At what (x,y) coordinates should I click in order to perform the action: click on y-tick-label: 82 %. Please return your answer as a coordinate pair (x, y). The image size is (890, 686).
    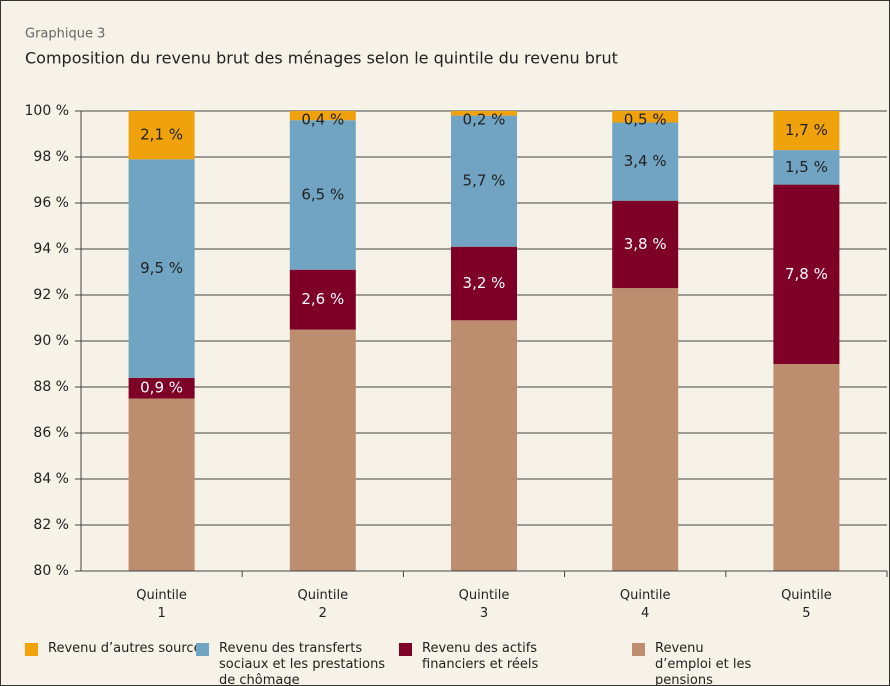
    Looking at the image, I should click on (51, 525).